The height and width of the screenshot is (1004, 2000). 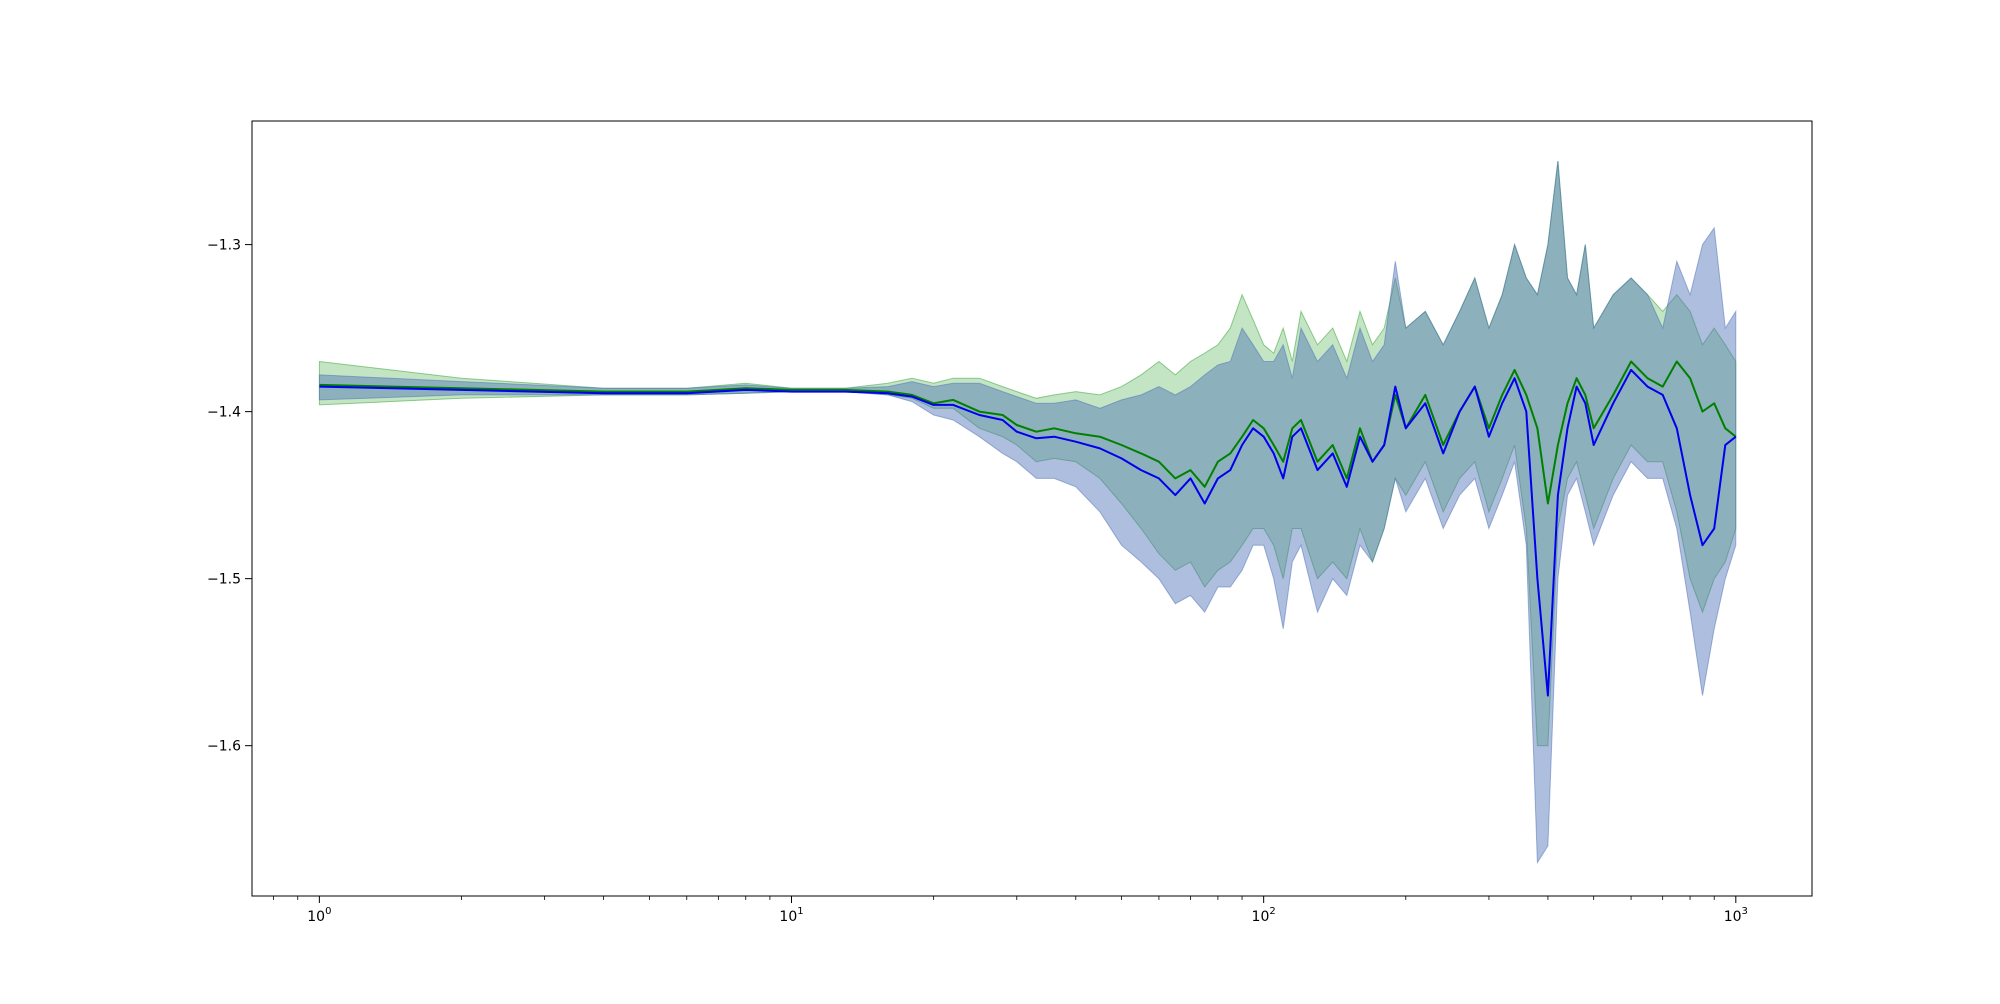 I want to click on y-tick-label-4: −1.6, so click(x=224, y=747).